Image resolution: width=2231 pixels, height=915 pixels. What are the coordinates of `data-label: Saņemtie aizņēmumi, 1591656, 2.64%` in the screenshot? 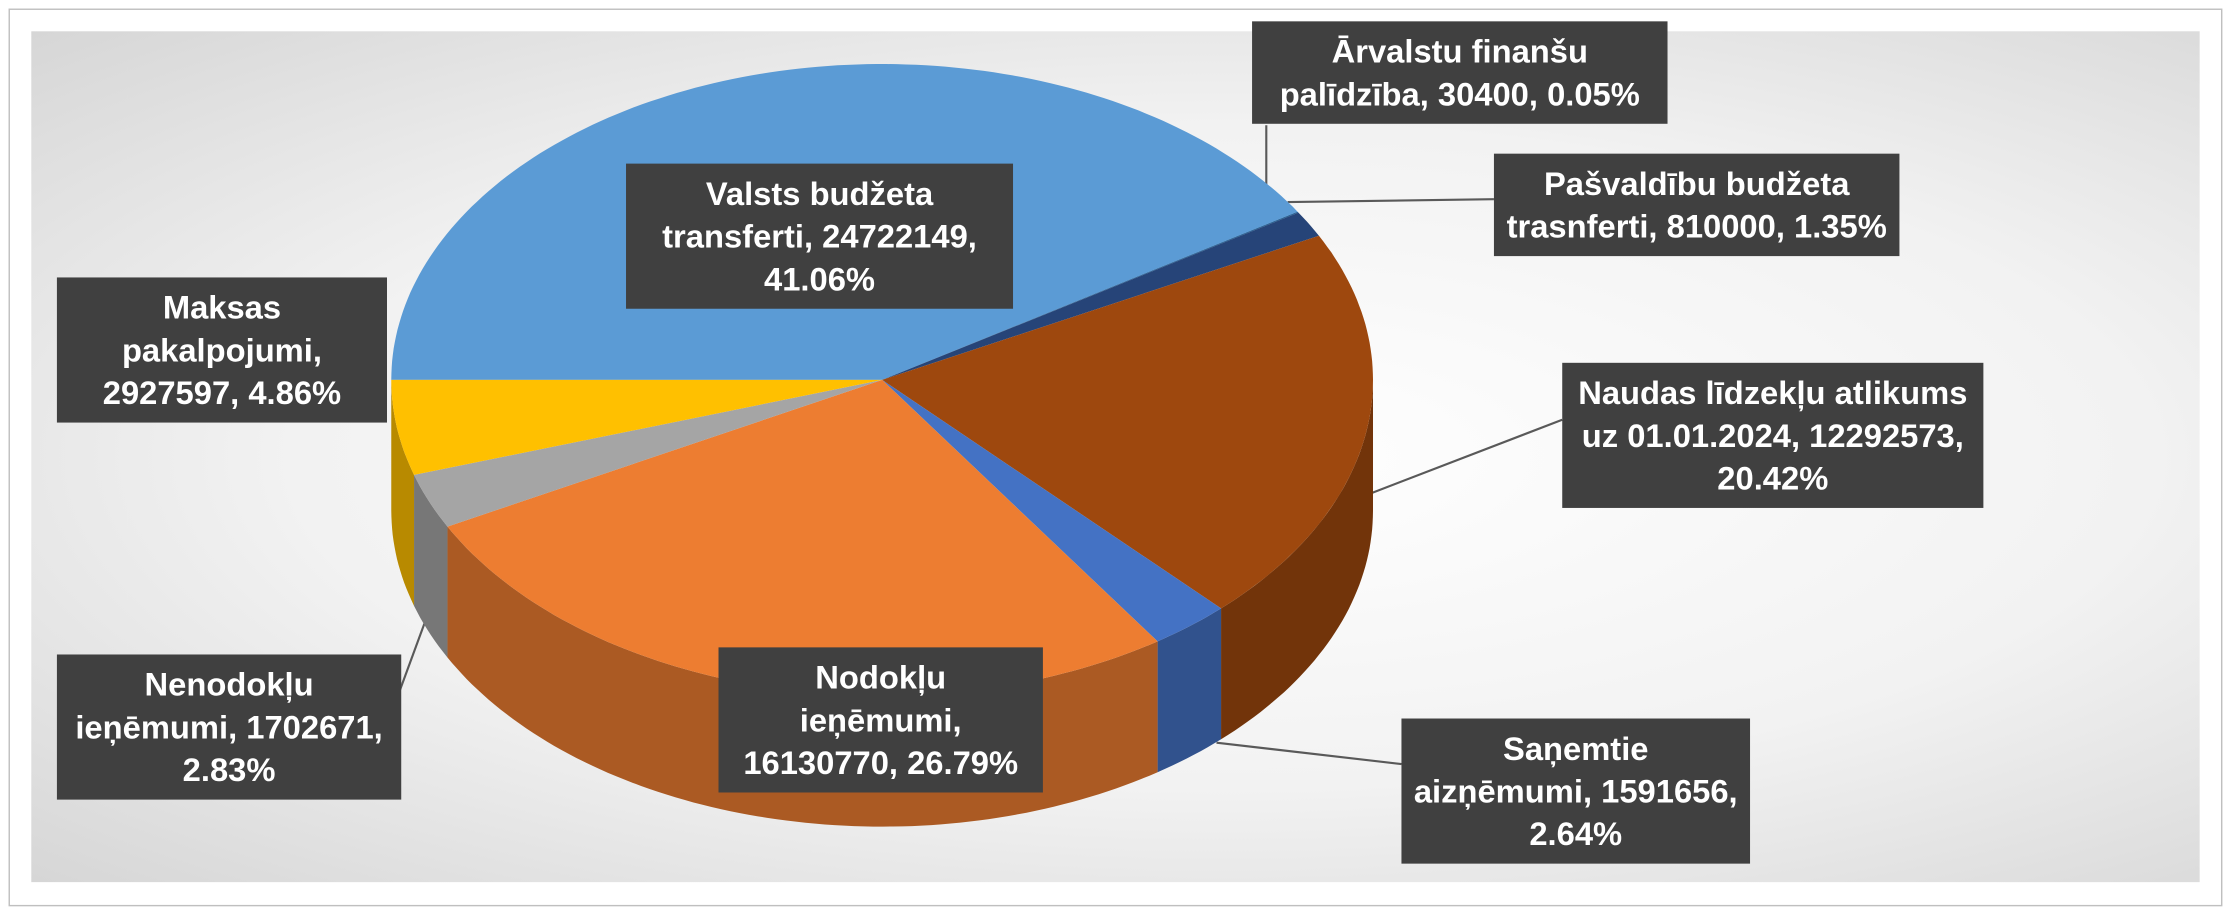 It's located at (1576, 791).